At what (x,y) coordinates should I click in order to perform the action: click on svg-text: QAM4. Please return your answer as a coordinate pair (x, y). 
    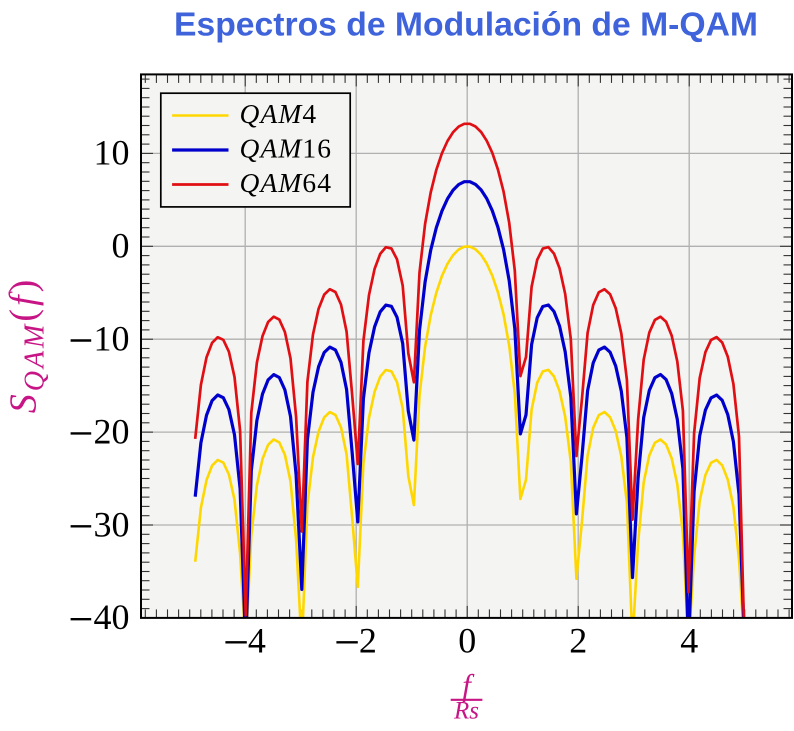
    Looking at the image, I should click on (279, 113).